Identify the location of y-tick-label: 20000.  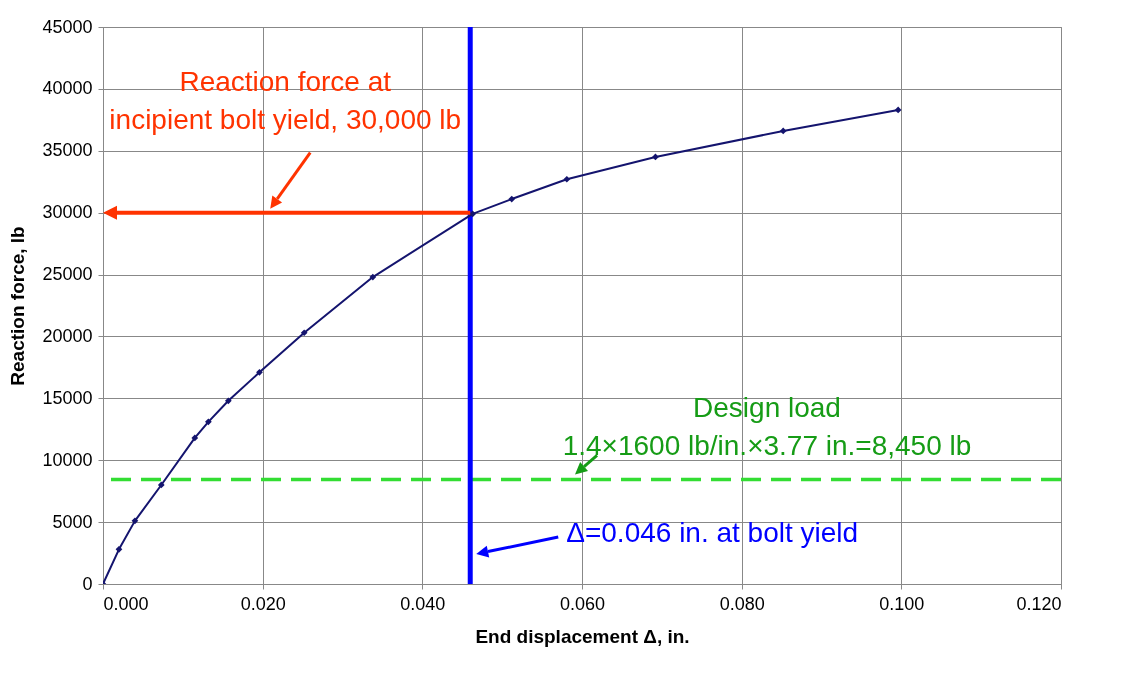
(67, 335).